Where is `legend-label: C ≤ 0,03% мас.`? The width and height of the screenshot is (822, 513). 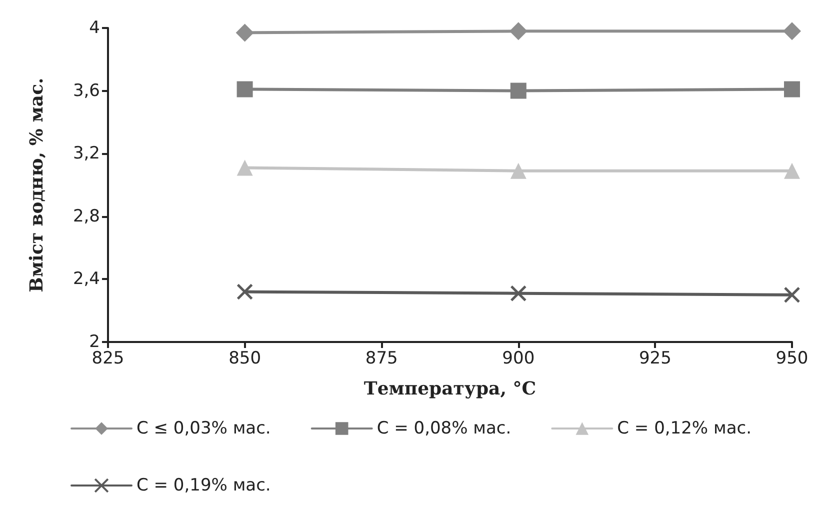
legend-label: C ≤ 0,03% мас. is located at coordinates (203, 428).